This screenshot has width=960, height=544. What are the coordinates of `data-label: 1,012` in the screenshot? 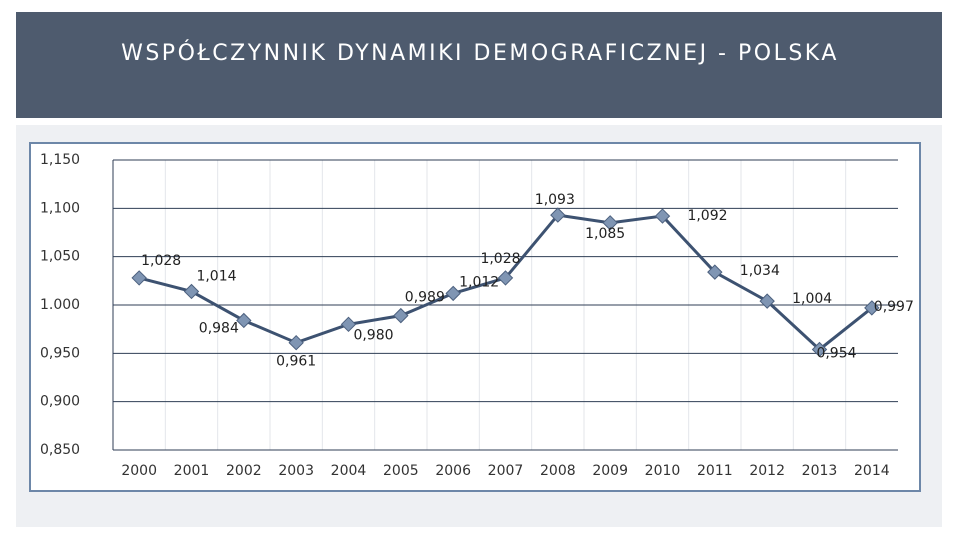 It's located at (479, 282).